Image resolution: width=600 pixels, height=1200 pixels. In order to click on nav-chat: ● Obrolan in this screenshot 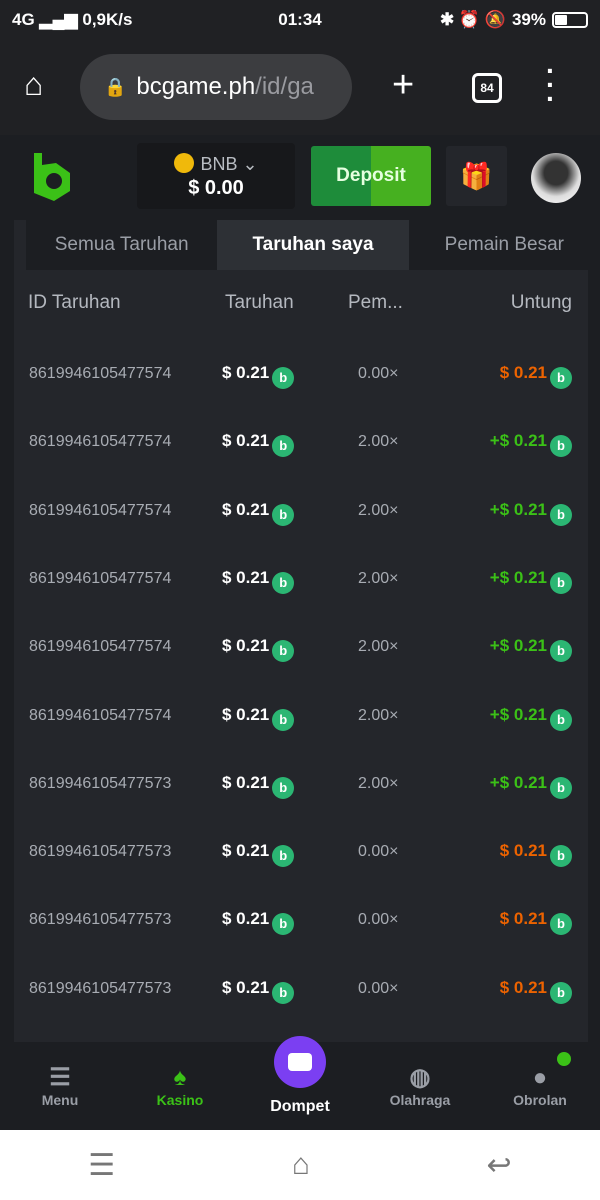, I will do `click(540, 1086)`.